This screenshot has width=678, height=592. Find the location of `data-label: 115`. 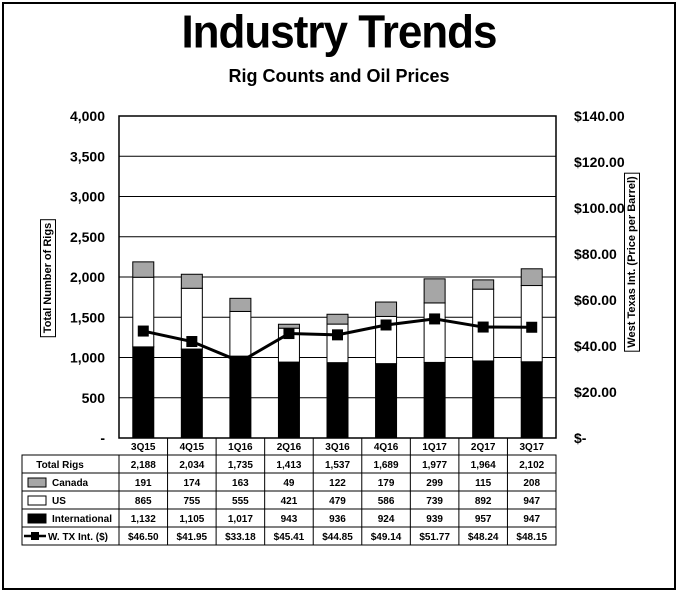

data-label: 115 is located at coordinates (483, 483).